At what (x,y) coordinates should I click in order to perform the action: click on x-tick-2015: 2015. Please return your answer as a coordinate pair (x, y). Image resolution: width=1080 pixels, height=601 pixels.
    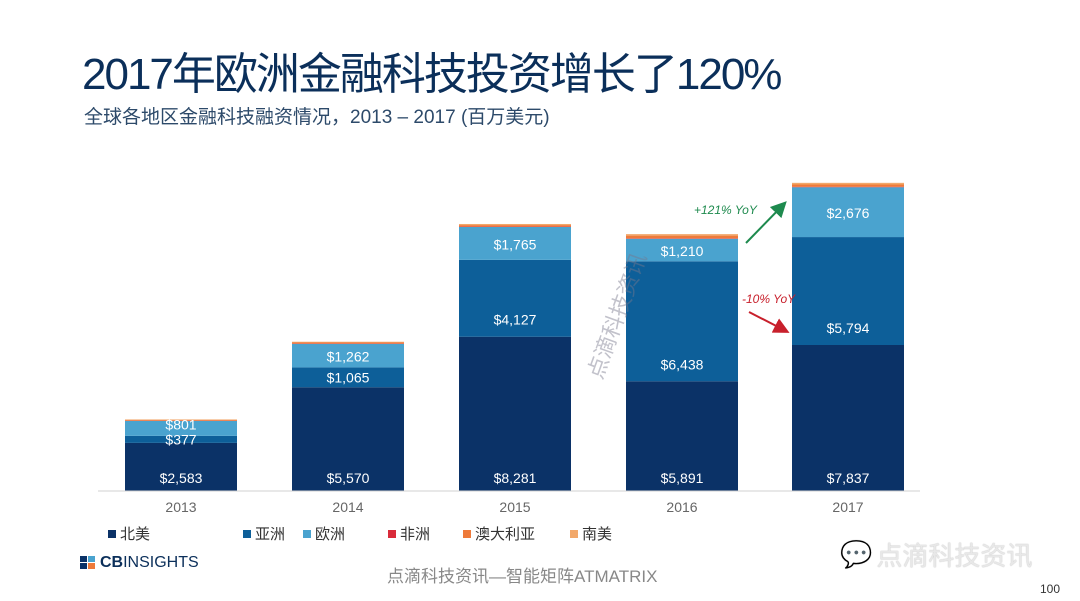
    Looking at the image, I should click on (514, 507).